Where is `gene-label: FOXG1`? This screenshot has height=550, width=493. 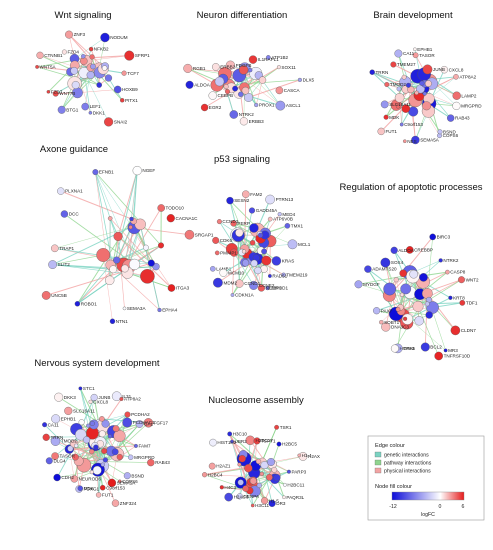 gene-label: FOXG1 is located at coordinates (92, 489).